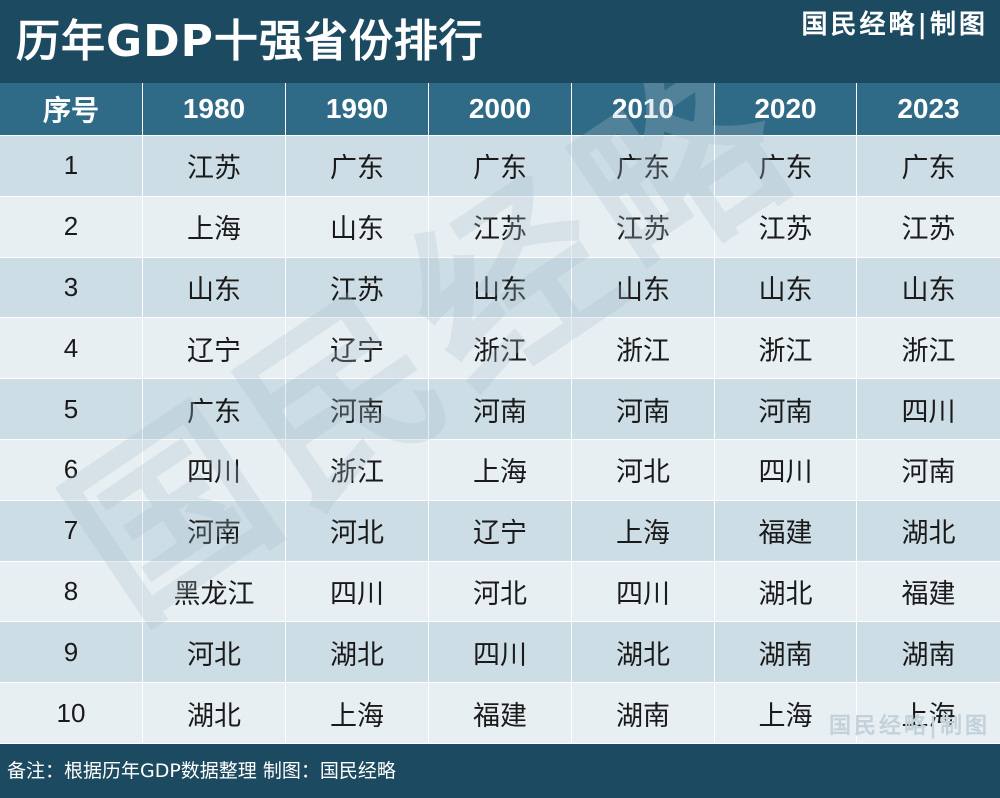 The image size is (1000, 798). I want to click on footer-note: 备注：根据历年GDP数据整理 制图：国民经略, so click(201, 771).